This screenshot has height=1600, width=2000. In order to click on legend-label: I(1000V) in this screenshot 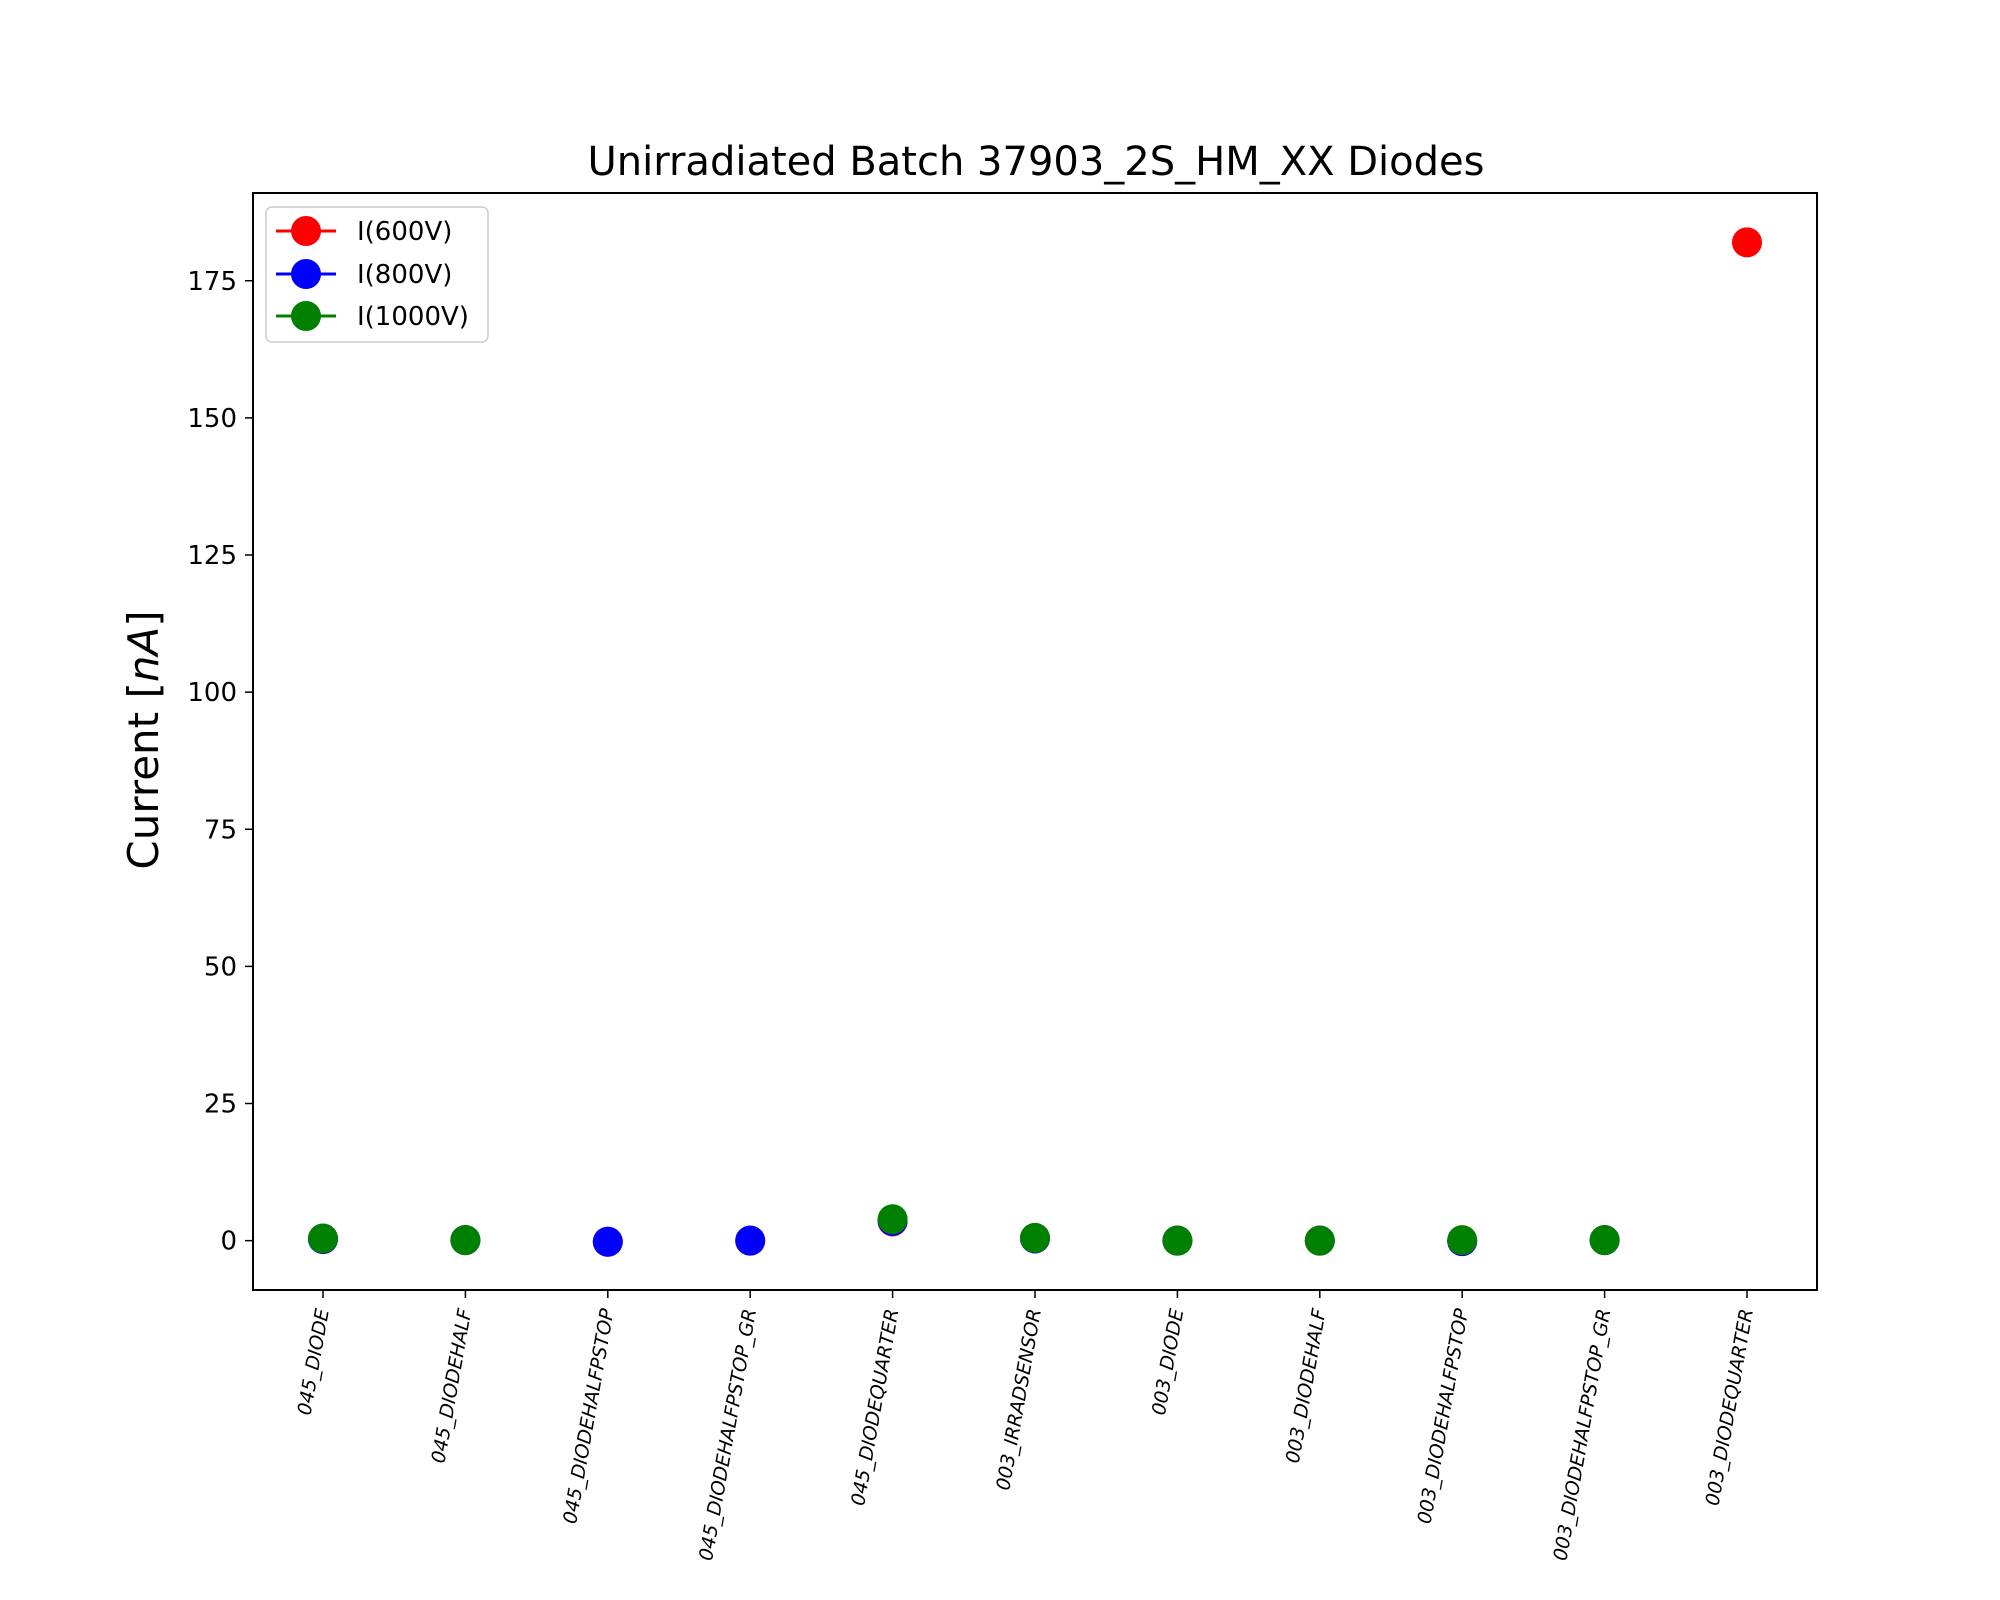, I will do `click(413, 317)`.